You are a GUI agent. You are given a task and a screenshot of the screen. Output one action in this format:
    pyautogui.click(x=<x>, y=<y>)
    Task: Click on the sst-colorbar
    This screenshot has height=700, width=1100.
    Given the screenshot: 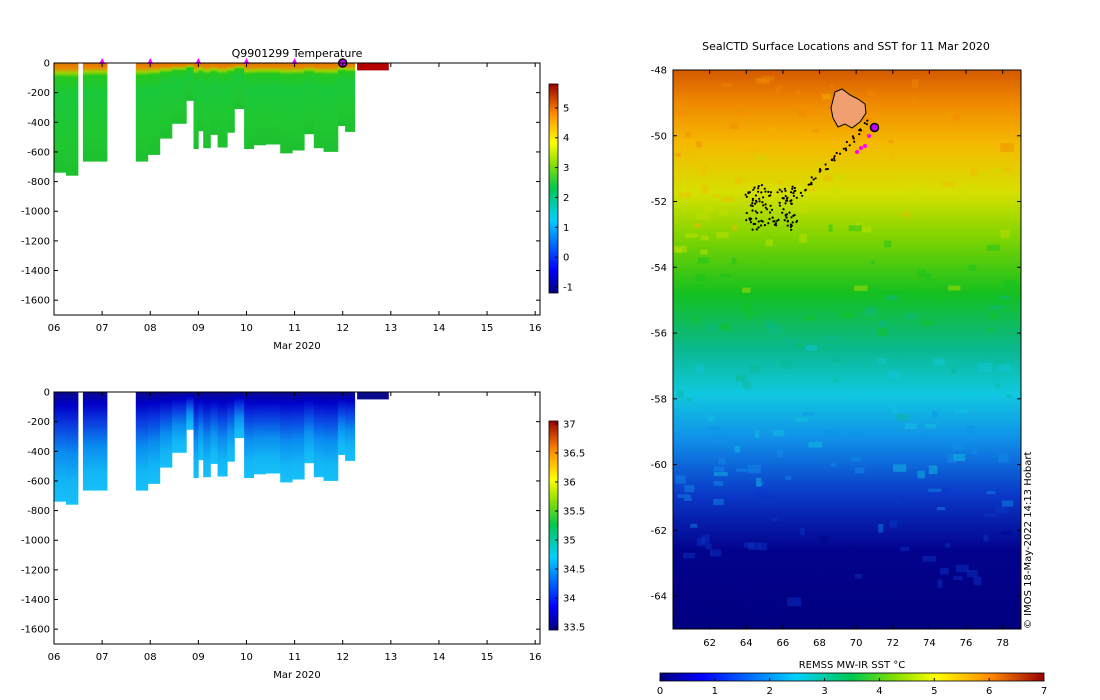 What is the action you would take?
    pyautogui.click(x=852, y=677)
    